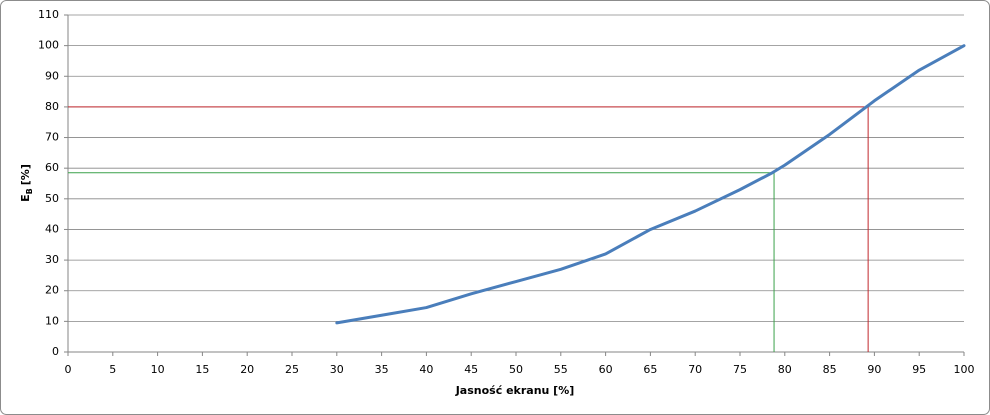 Image resolution: width=990 pixels, height=415 pixels. What do you see at coordinates (292, 369) in the screenshot?
I see `x-tick-label: 25` at bounding box center [292, 369].